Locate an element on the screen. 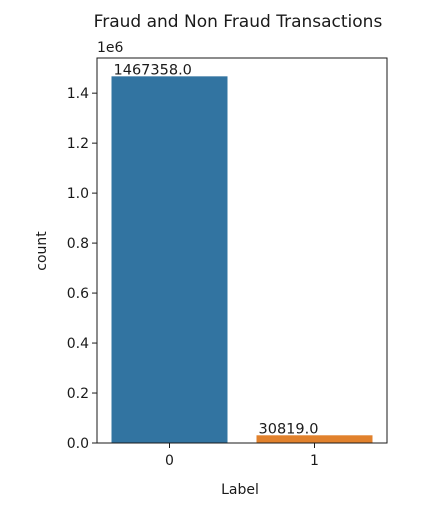  y-tick-label-4: 0.8 is located at coordinates (78, 244).